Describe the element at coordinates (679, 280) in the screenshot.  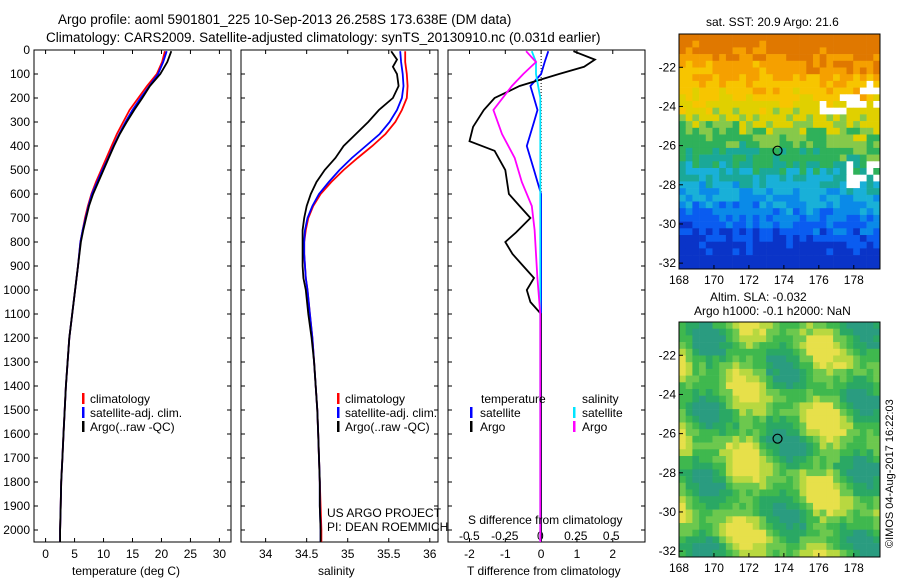
I see `x-tick-label: 168` at that location.